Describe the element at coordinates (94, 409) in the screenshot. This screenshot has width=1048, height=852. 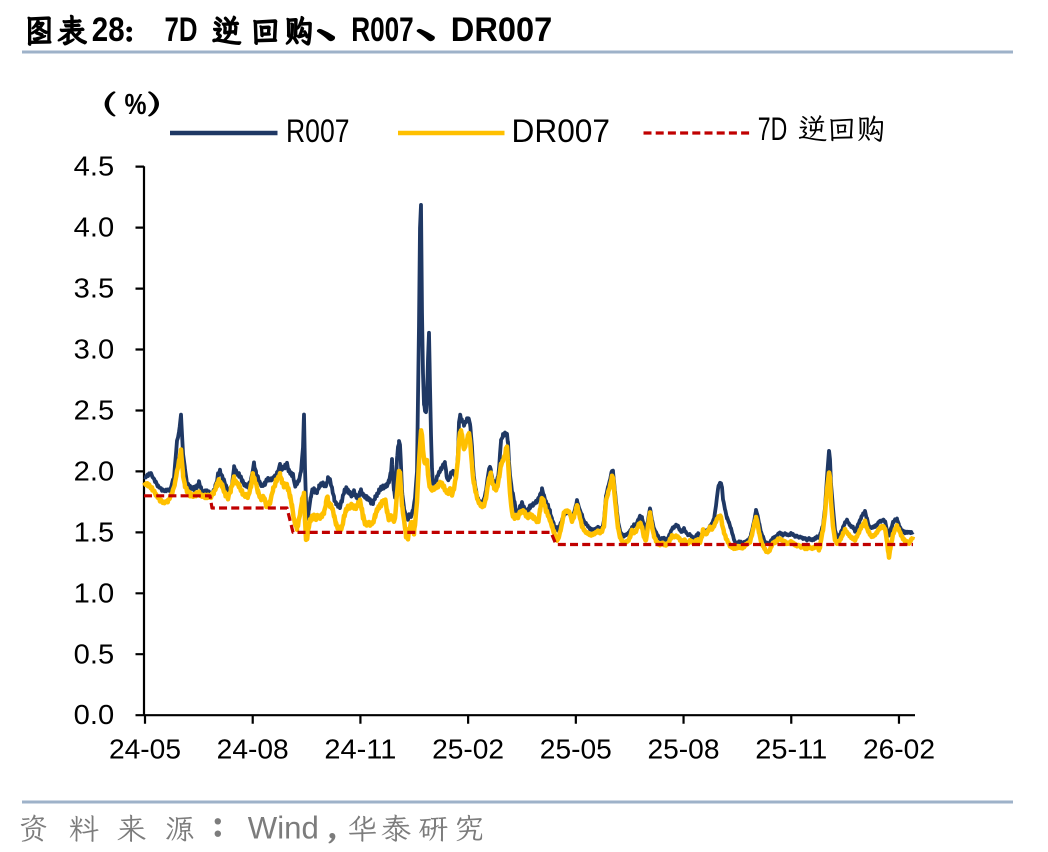
I see `svg-text: 2.5` at that location.